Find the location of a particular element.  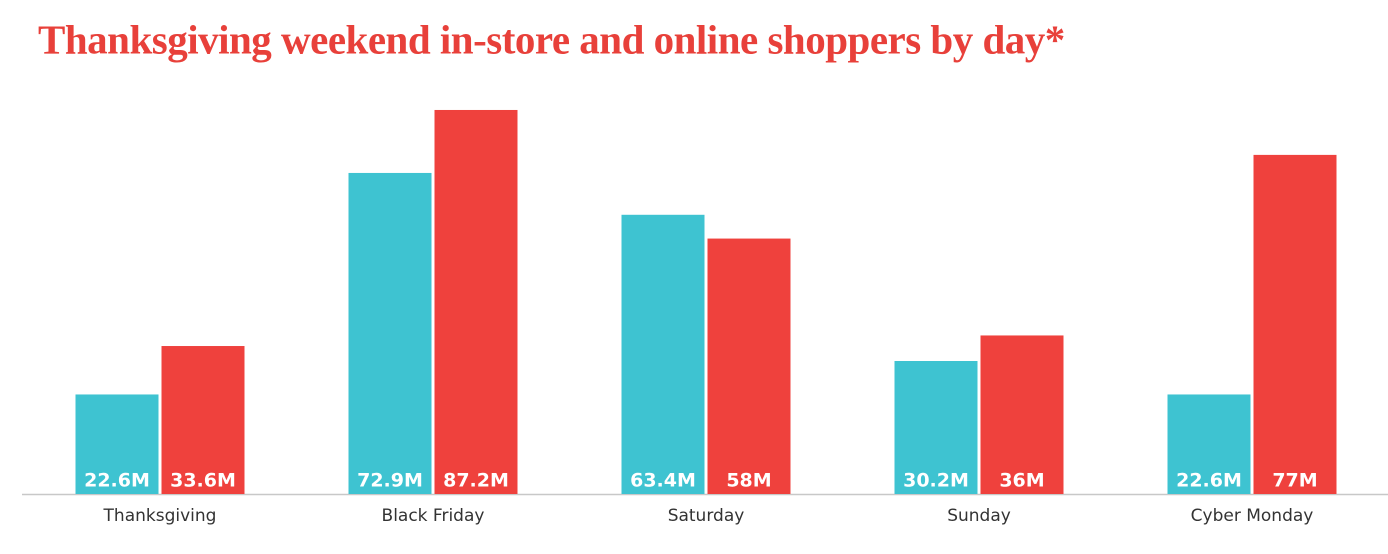

value-label: 33.6M is located at coordinates (203, 481).